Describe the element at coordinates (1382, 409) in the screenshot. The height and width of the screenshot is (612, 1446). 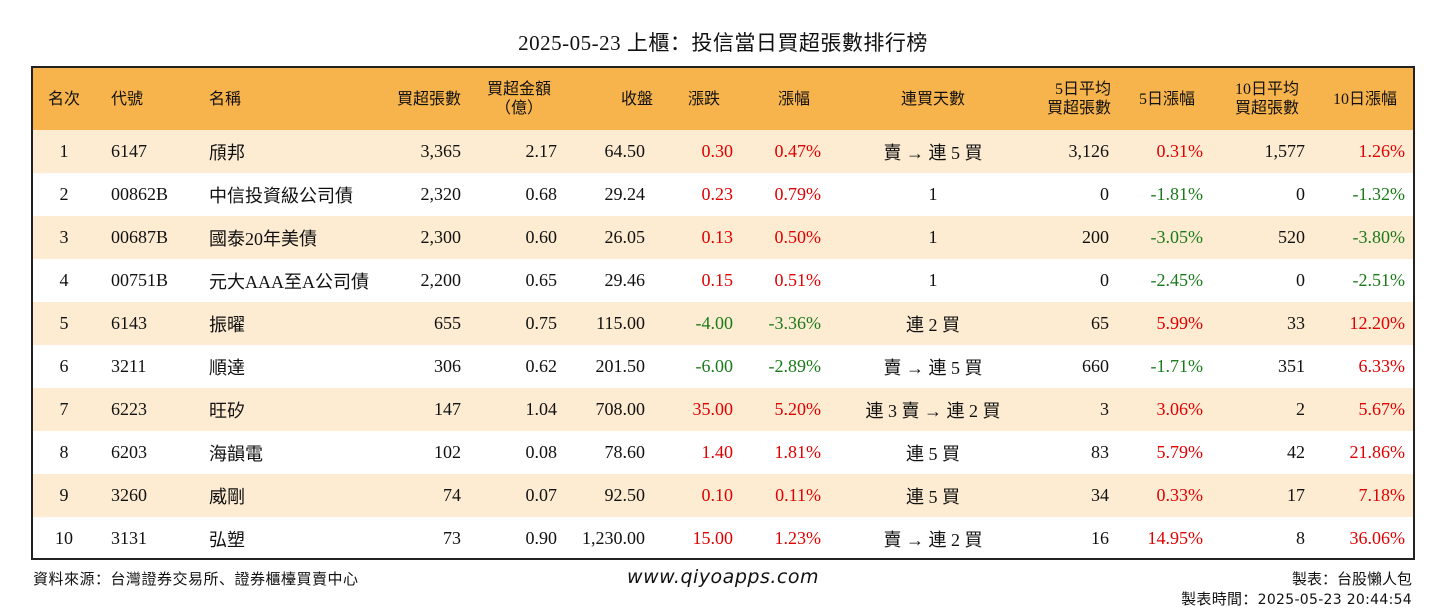
I see `pct10-cell: 5.67%` at that location.